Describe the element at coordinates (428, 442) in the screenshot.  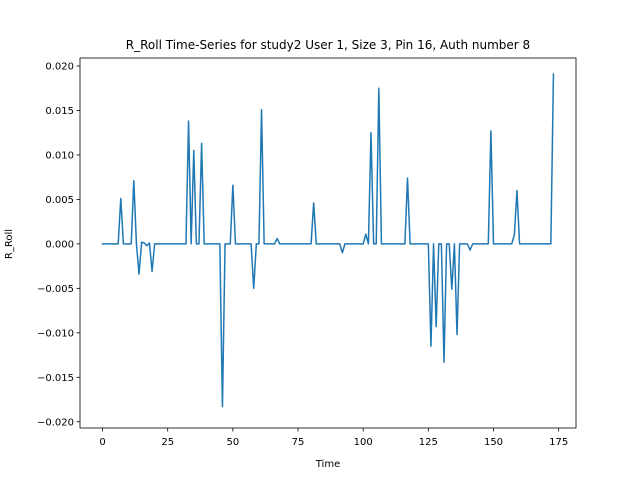
I see `x-tick-label: 125` at that location.